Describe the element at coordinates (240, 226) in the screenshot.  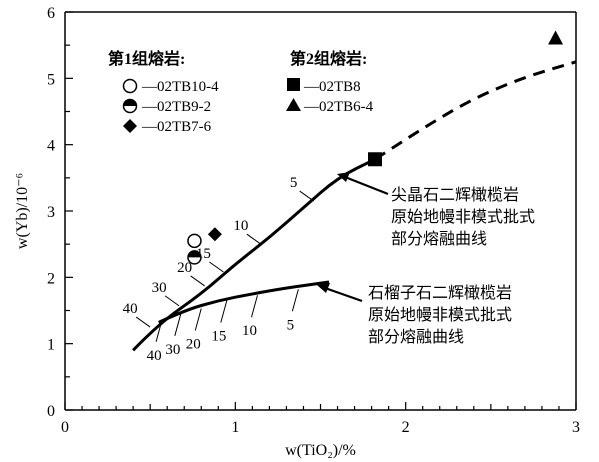
I see `curve-0-melt-label-10: 10` at that location.